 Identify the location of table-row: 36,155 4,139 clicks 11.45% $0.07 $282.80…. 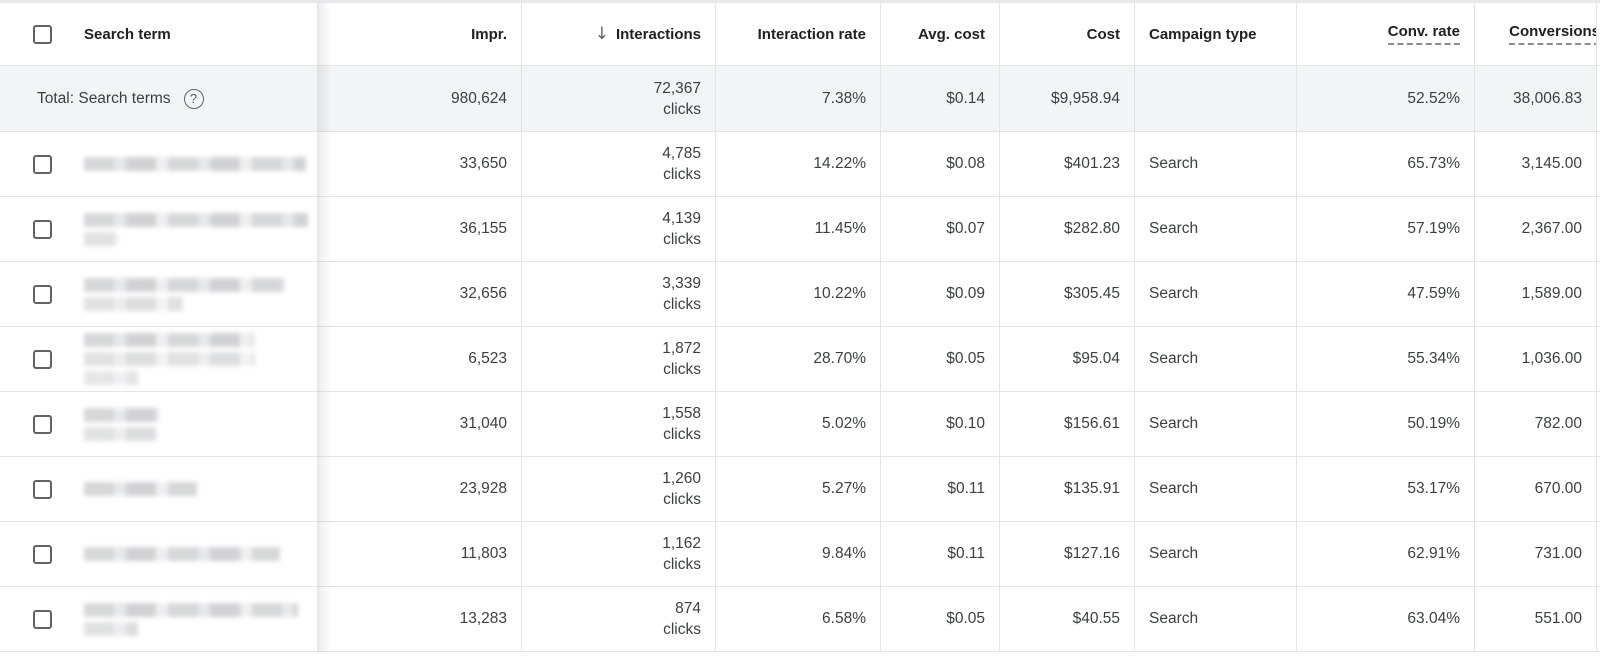
(800, 229).